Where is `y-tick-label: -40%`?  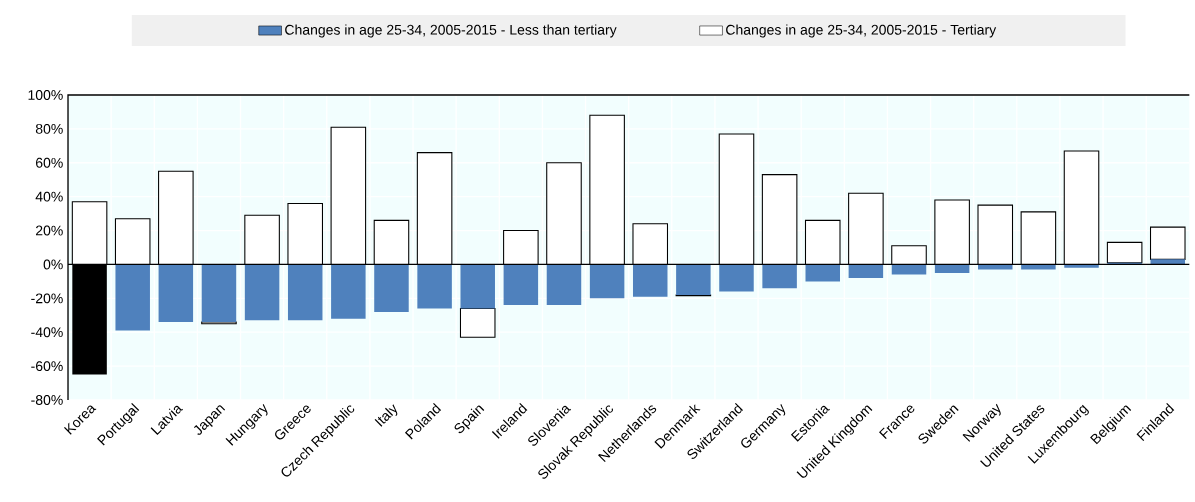 y-tick-label: -40% is located at coordinates (47, 332).